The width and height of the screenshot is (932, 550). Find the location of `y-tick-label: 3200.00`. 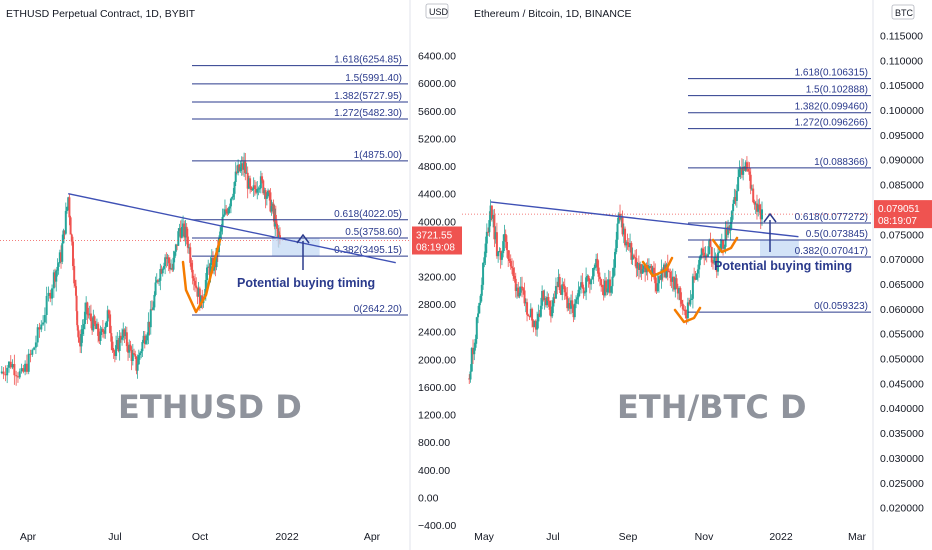

y-tick-label: 3200.00 is located at coordinates (437, 278).